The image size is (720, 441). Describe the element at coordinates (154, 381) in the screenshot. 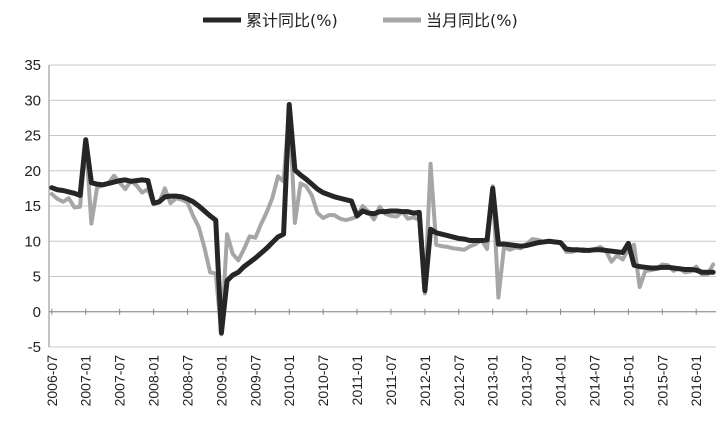

I see `x-tick-label: 2008-01` at that location.